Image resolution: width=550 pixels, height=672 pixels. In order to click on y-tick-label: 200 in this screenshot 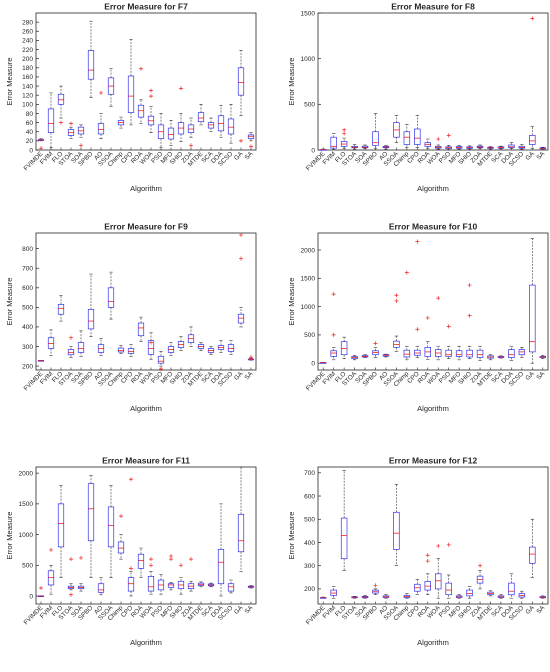, I will do `click(27, 366)`.